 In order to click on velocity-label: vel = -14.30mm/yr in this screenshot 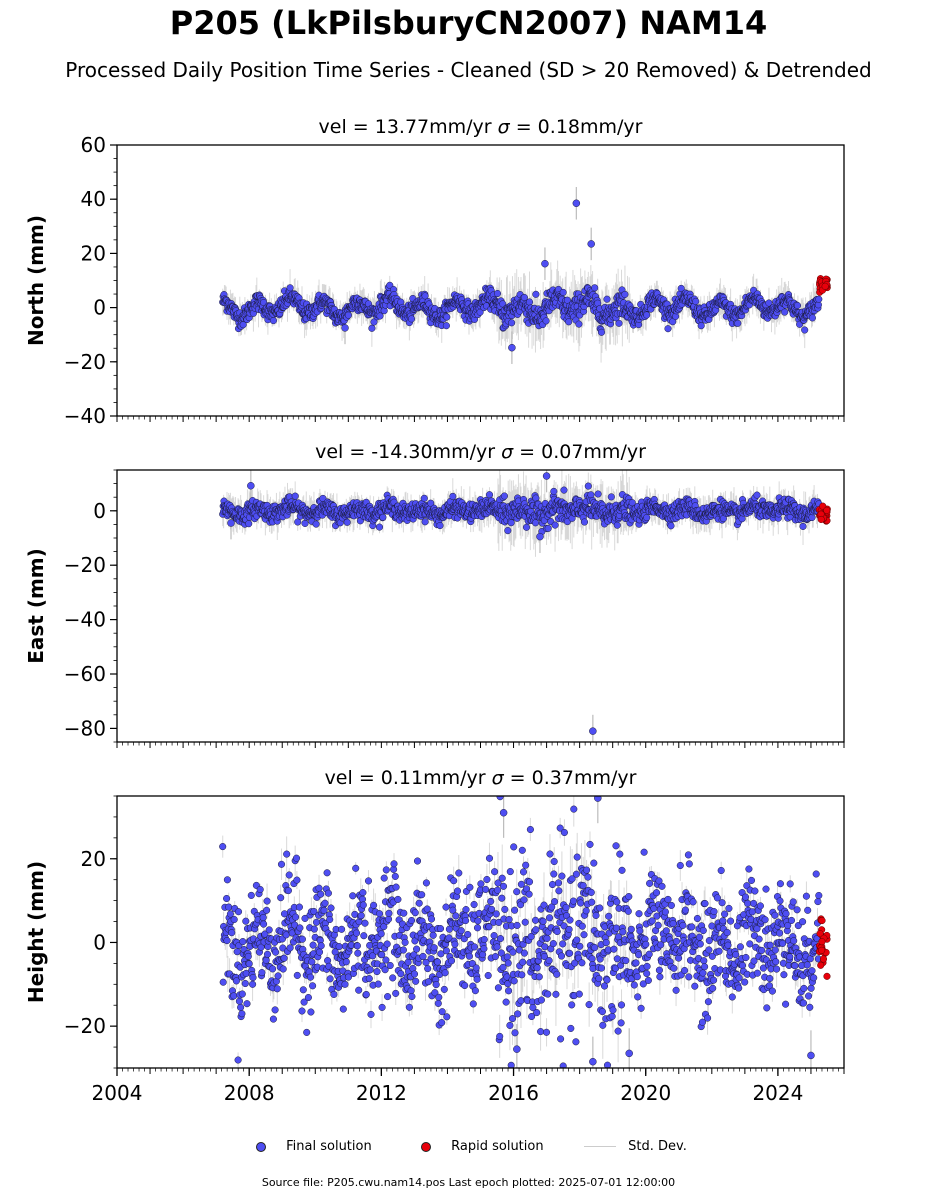, I will do `click(408, 452)`.